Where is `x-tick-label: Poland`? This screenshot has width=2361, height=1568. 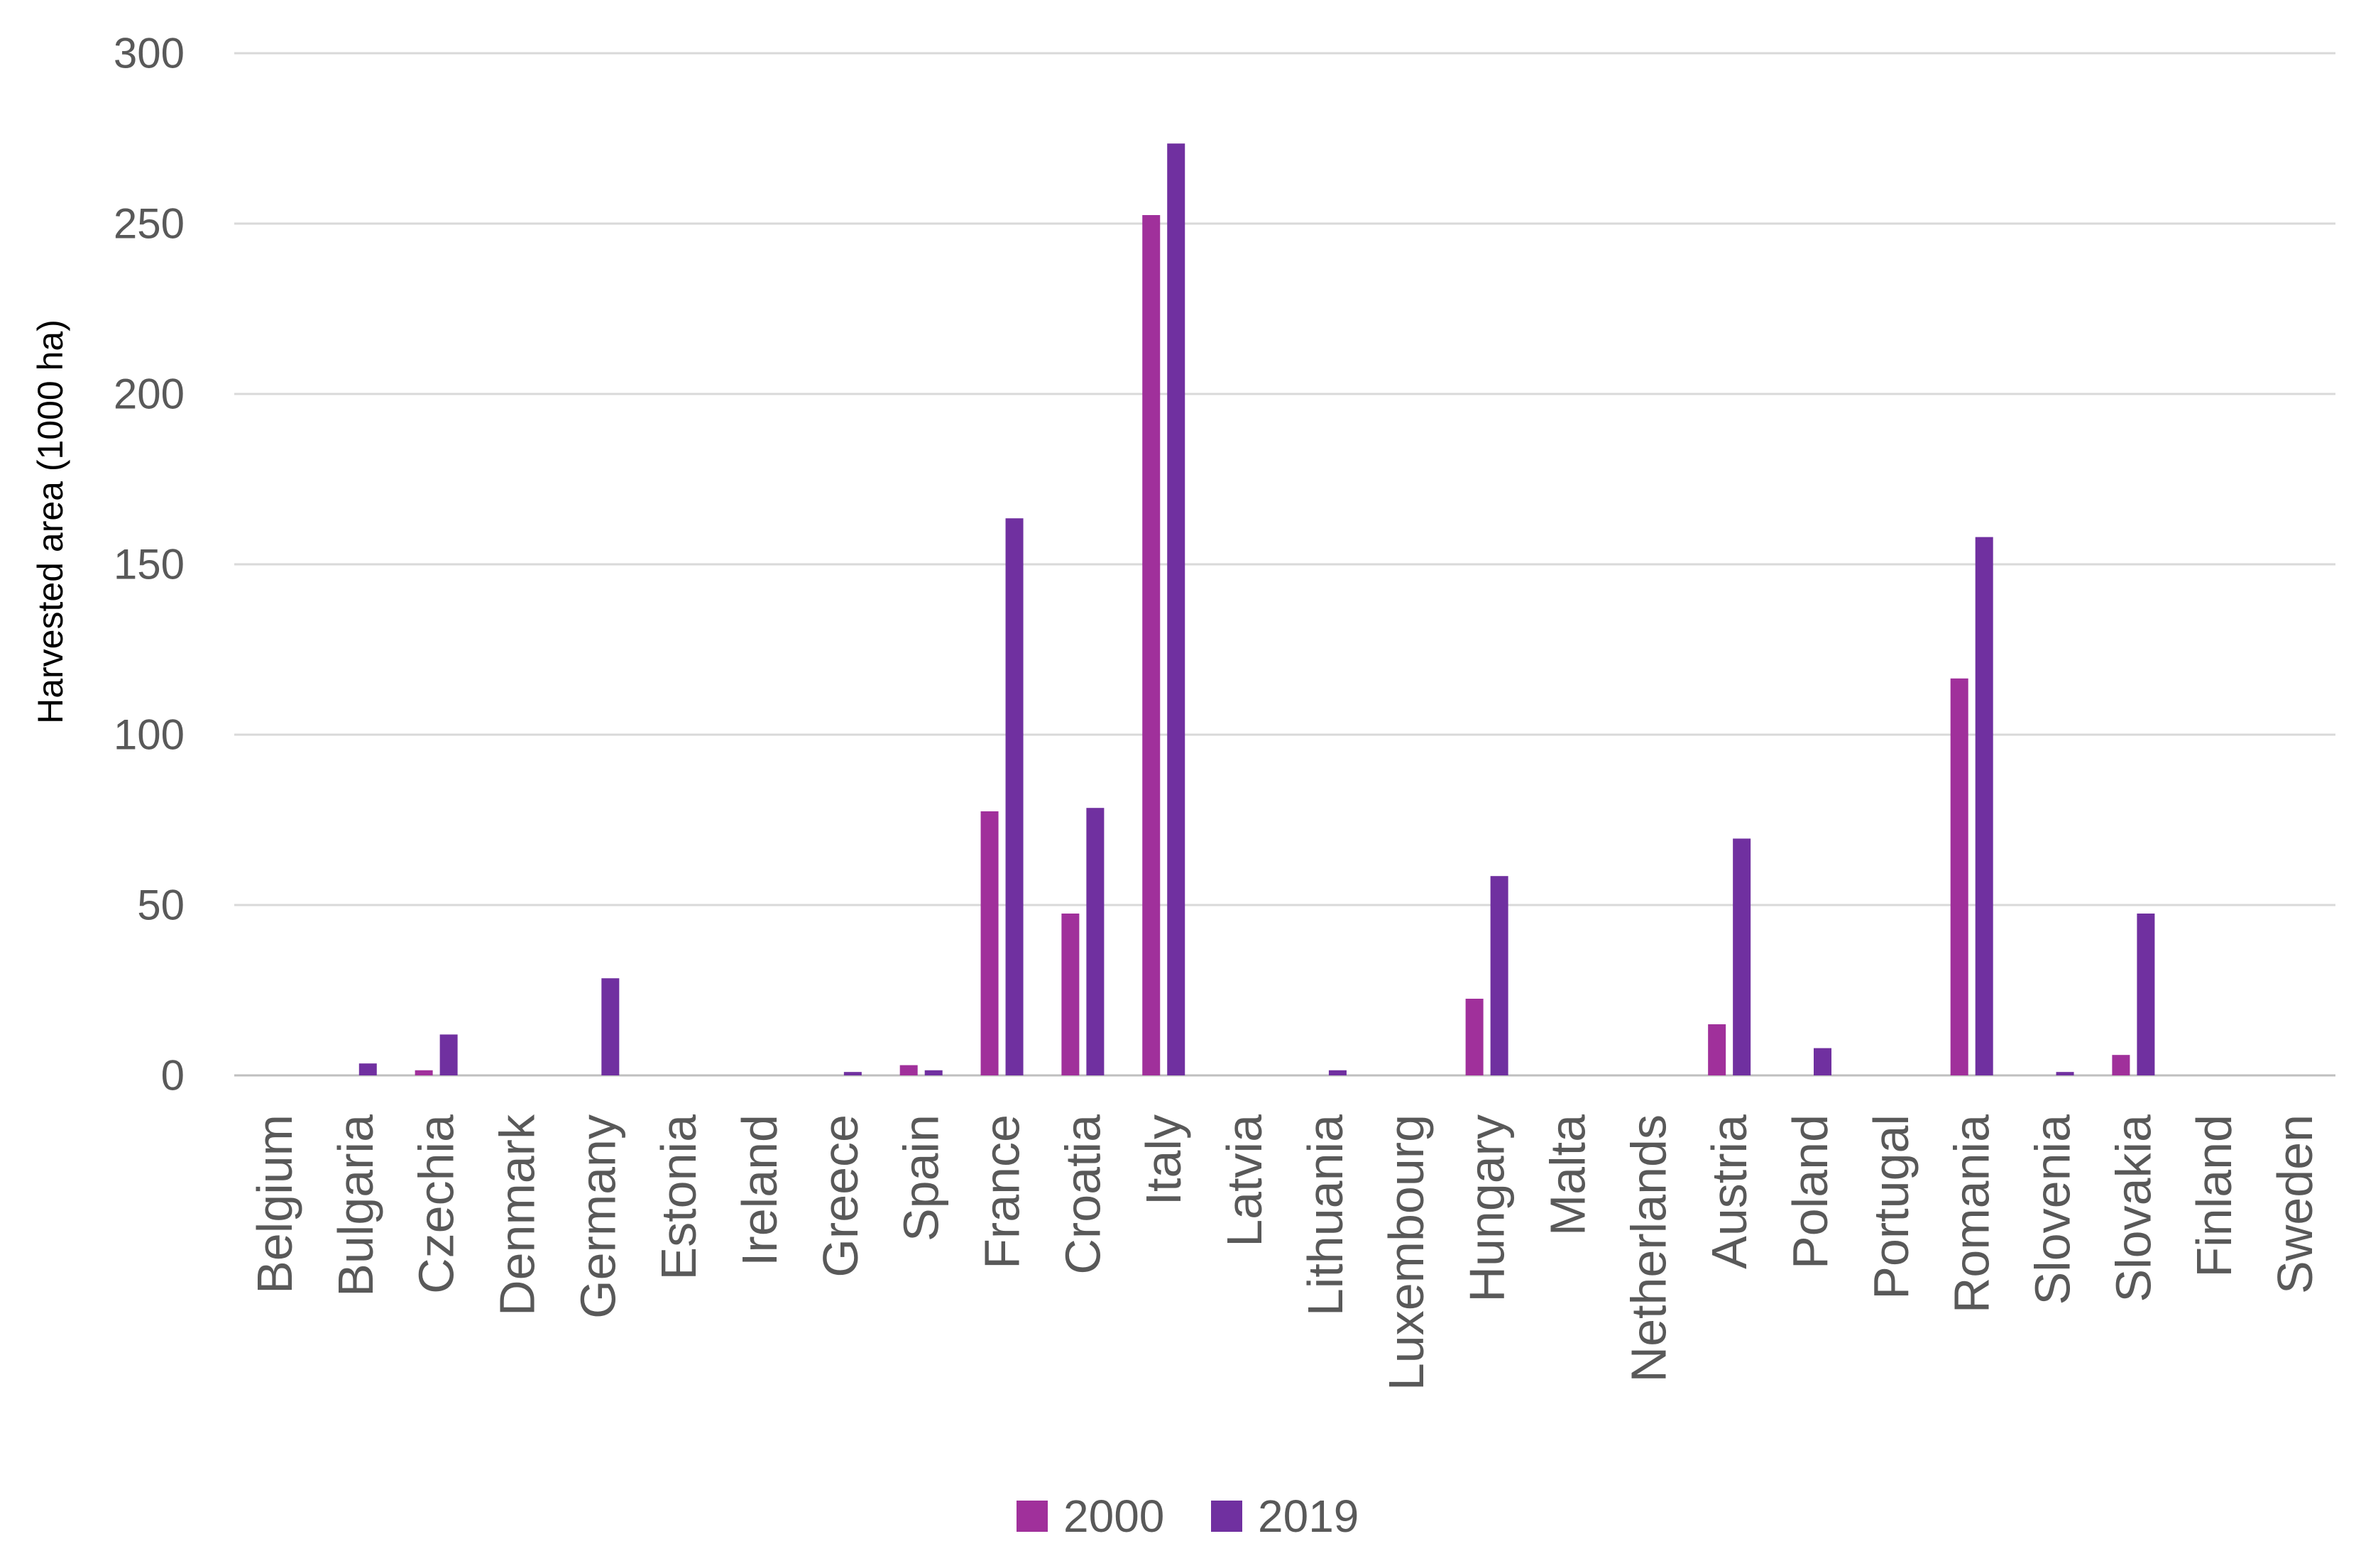
x-tick-label: Poland is located at coordinates (1810, 1192).